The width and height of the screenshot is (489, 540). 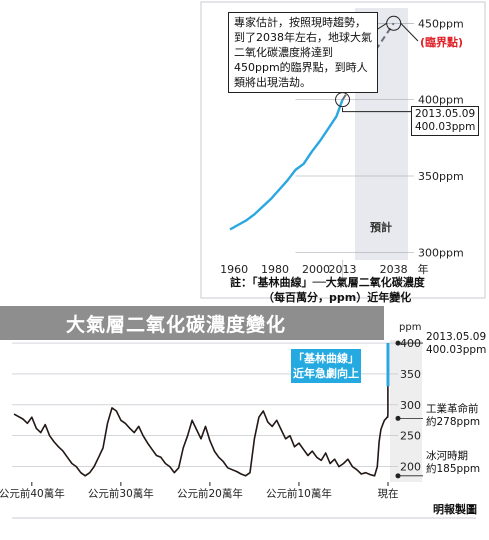 I want to click on inset-y-tick: 400ppm, so click(x=441, y=100).